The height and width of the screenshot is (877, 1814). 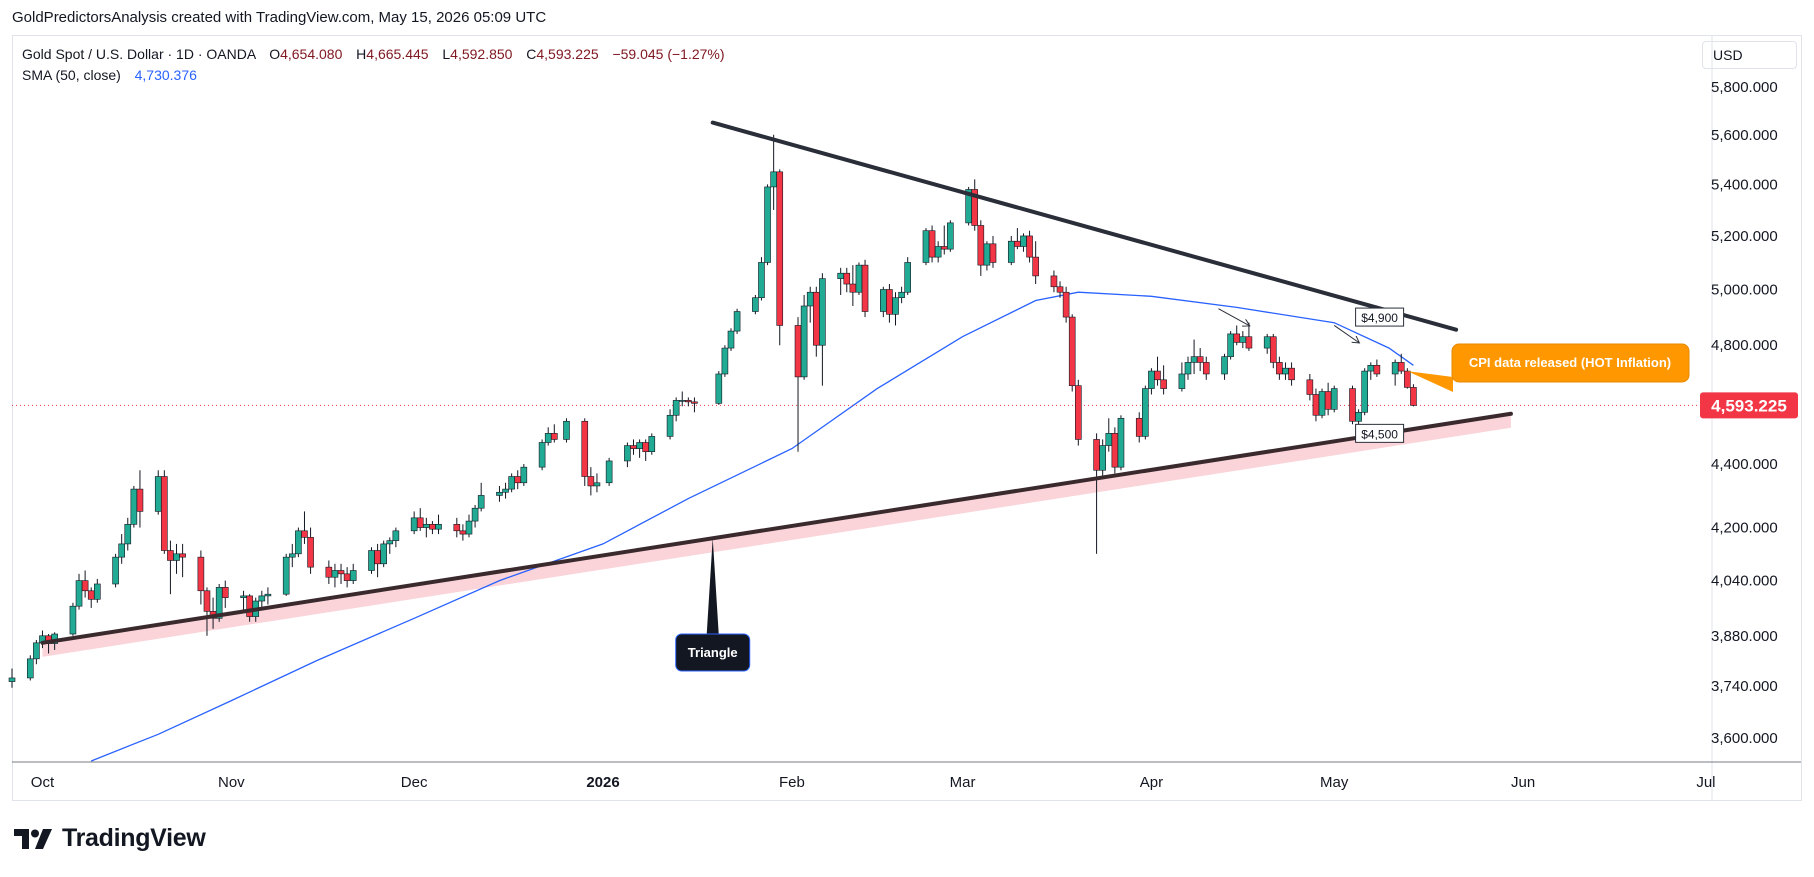 I want to click on x-tick-label-jul: Jul, so click(x=1705, y=782).